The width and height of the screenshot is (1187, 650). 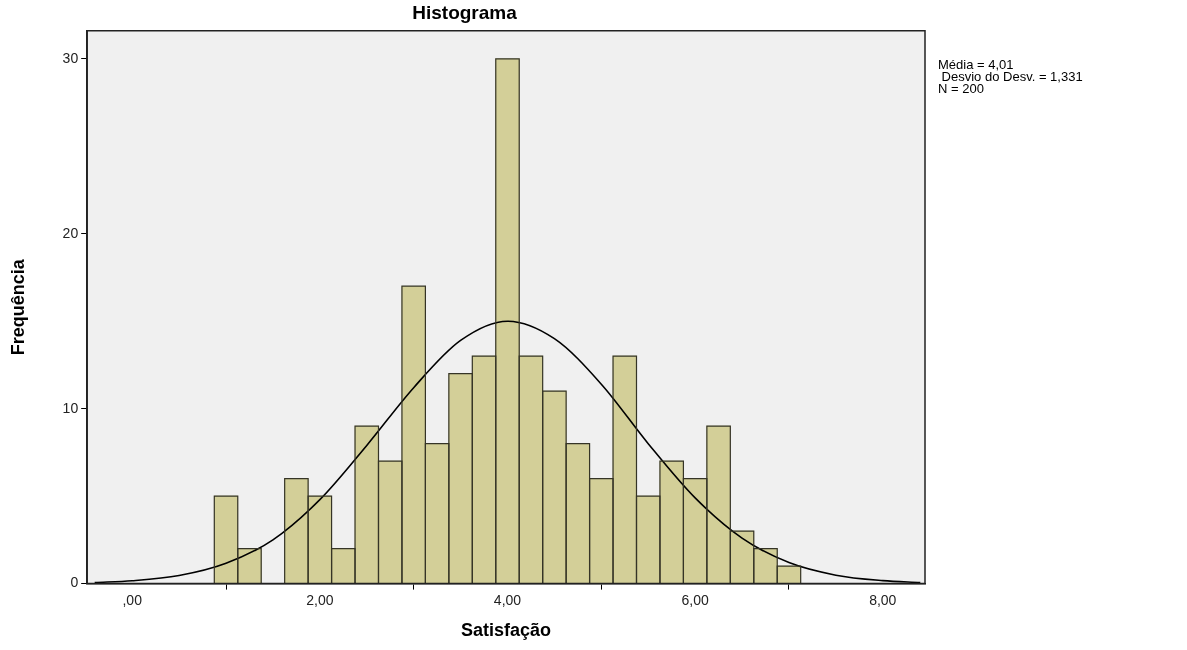 I want to click on chart-title: Histograma, so click(x=465, y=12).